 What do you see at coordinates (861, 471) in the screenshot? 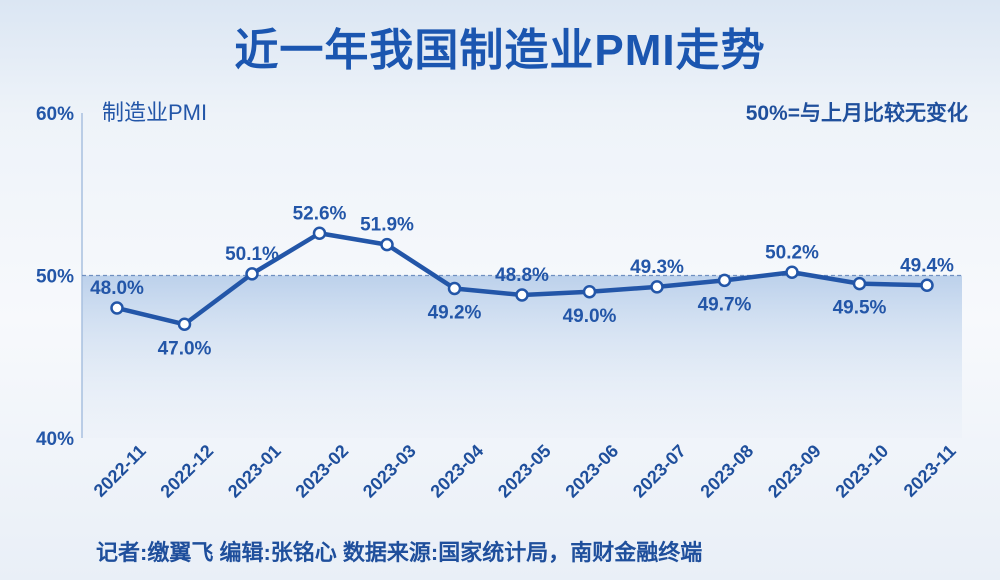
I see `x-tick-label: 2023-10` at bounding box center [861, 471].